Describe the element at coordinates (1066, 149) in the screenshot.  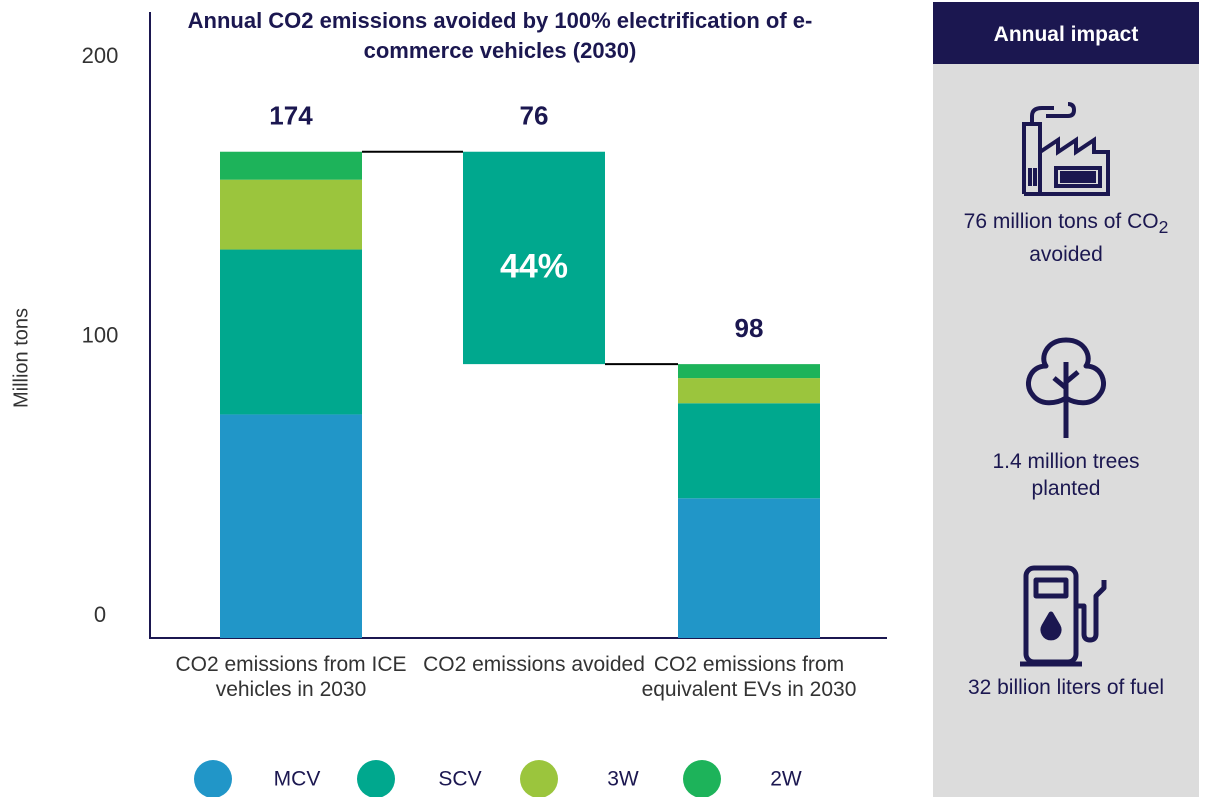
I see `factory-icon` at that location.